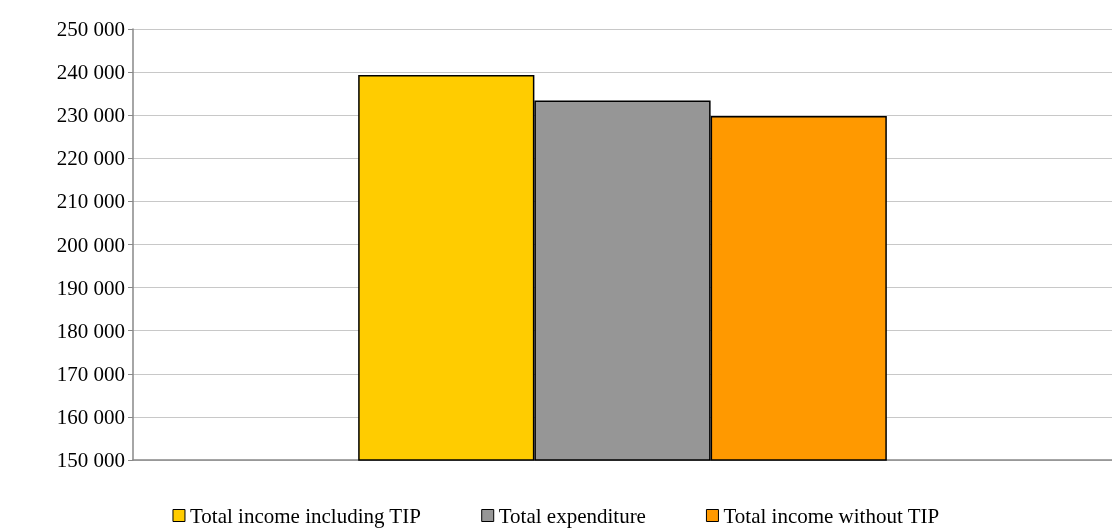 Image resolution: width=1112 pixels, height=531 pixels. I want to click on y-tick-label: 190 000, so click(90, 287).